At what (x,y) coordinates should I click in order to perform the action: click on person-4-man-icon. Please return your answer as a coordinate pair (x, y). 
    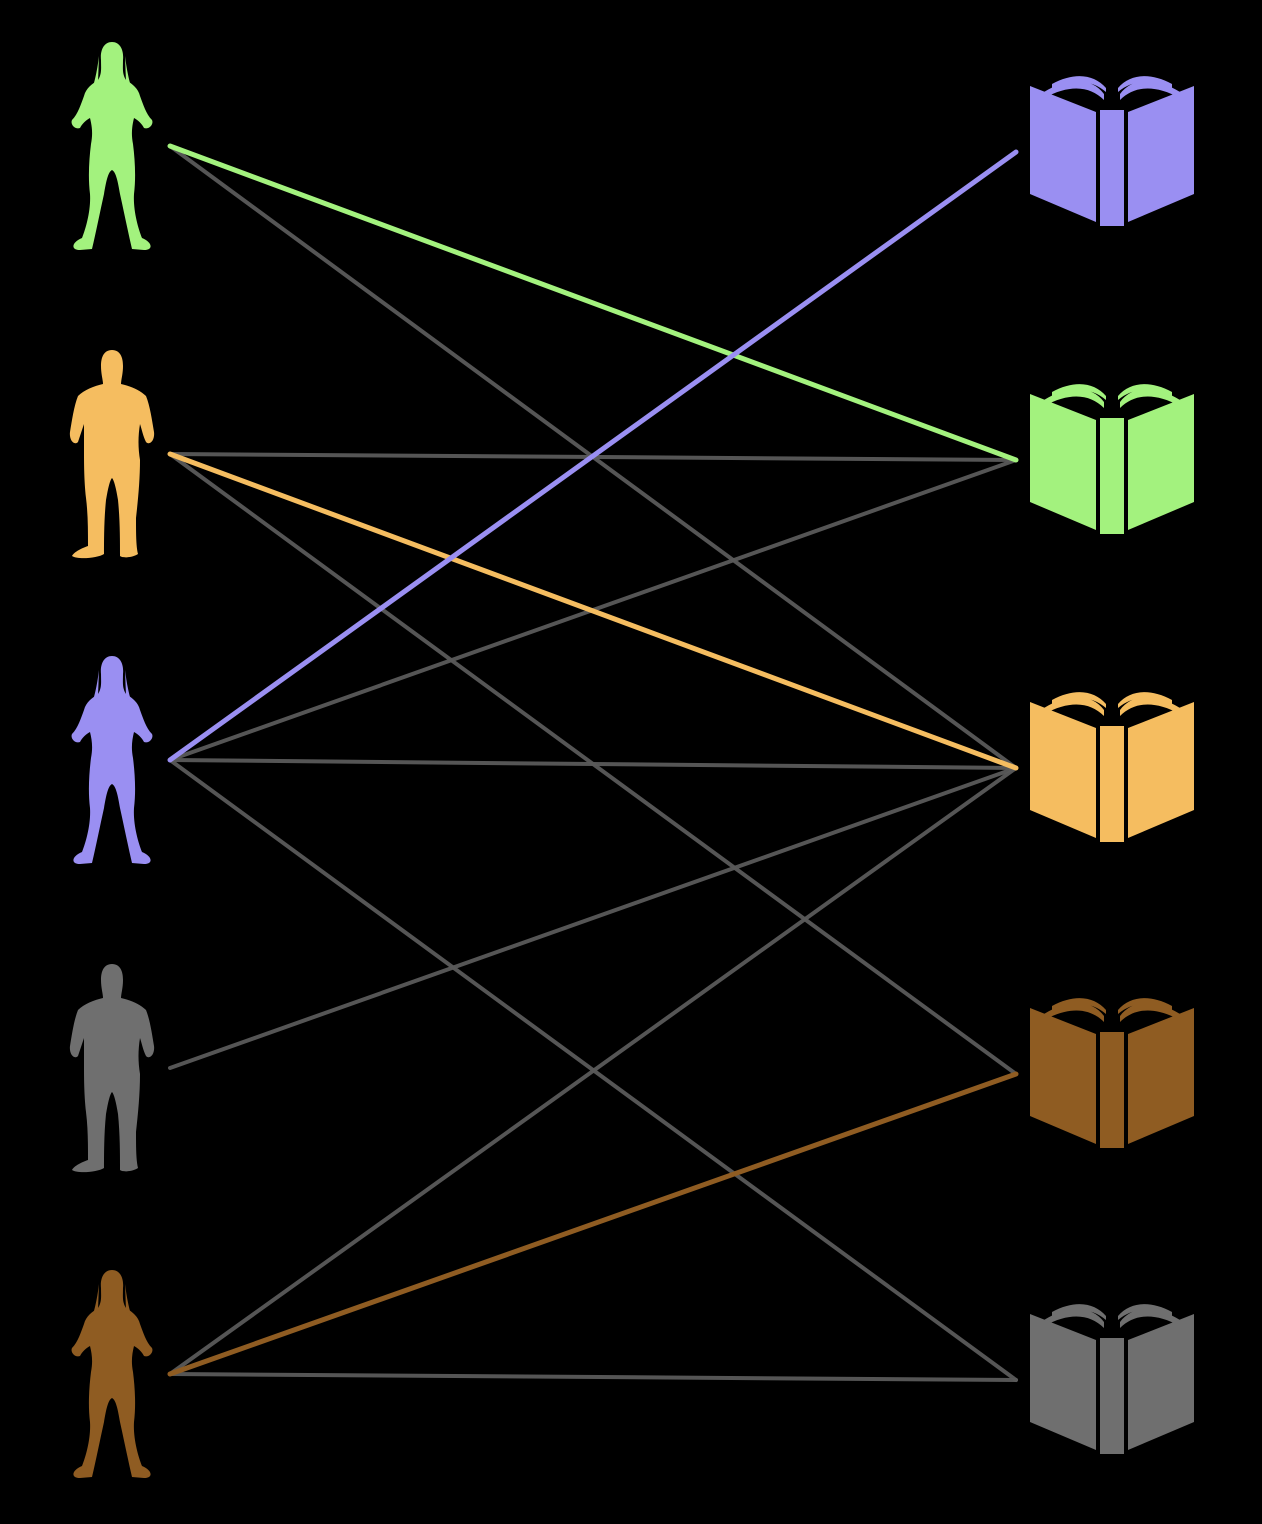
    Looking at the image, I should click on (112, 1068).